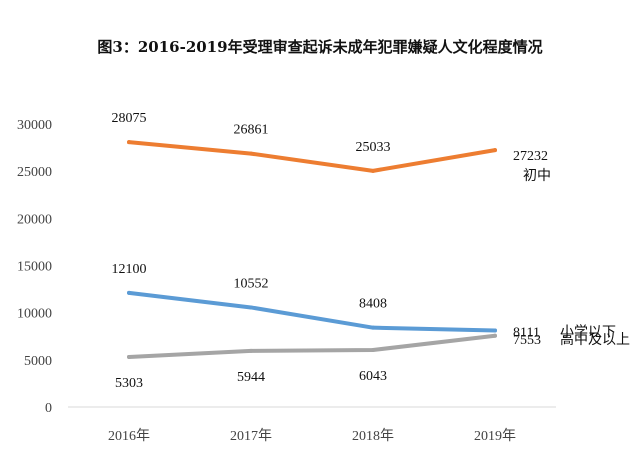  What do you see at coordinates (34, 172) in the screenshot?
I see `y-tick-label: 25000` at bounding box center [34, 172].